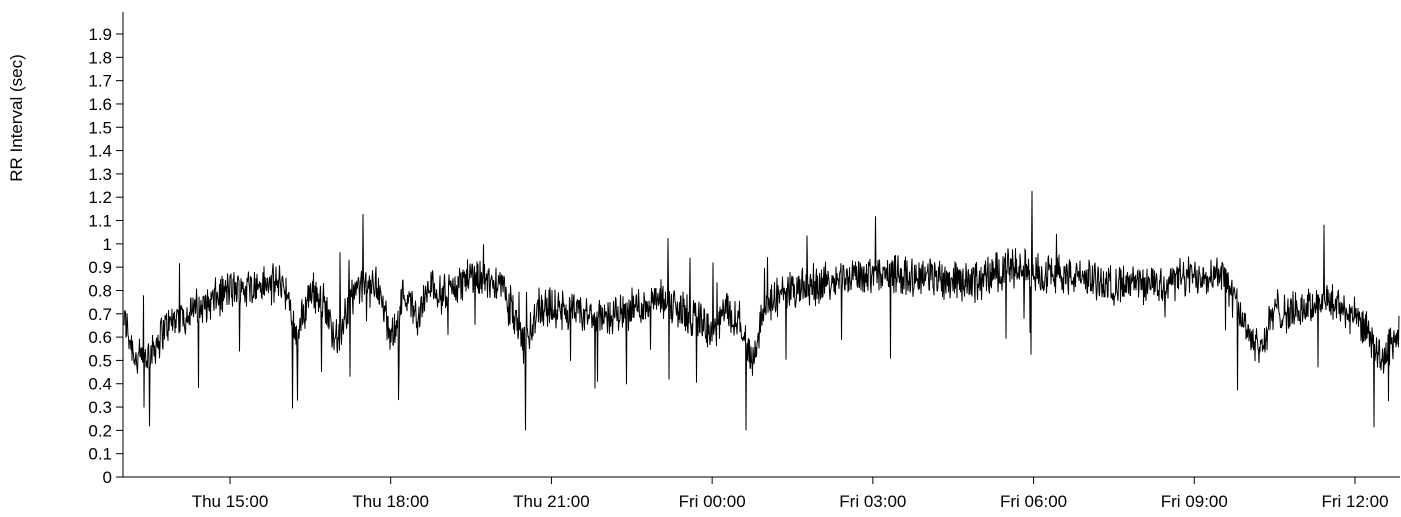 The width and height of the screenshot is (1401, 517). What do you see at coordinates (100, 430) in the screenshot?
I see `y-tick-label: 0.2` at bounding box center [100, 430].